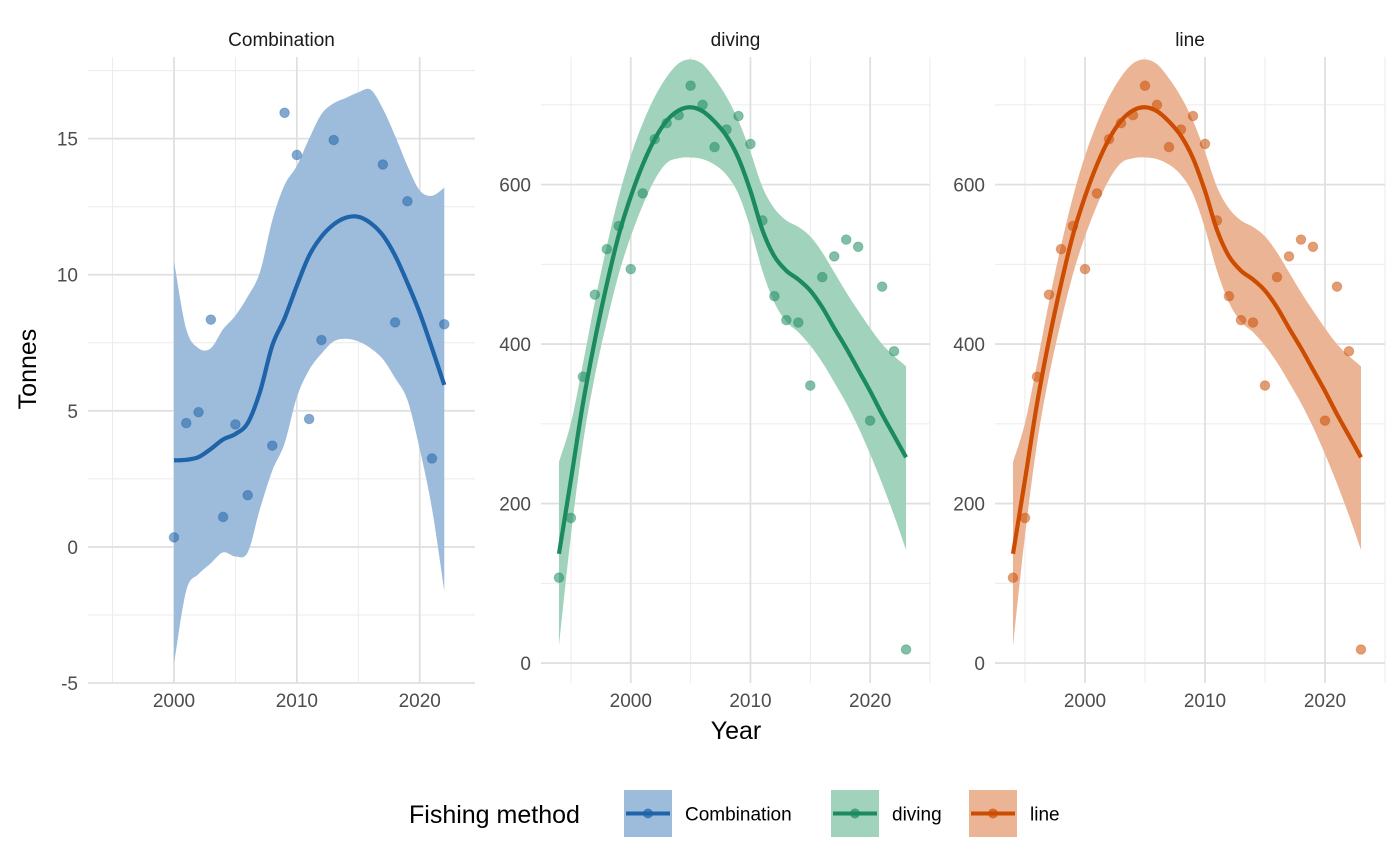 The image size is (1400, 865). I want to click on legend-key-combination: Combination, so click(708, 813).